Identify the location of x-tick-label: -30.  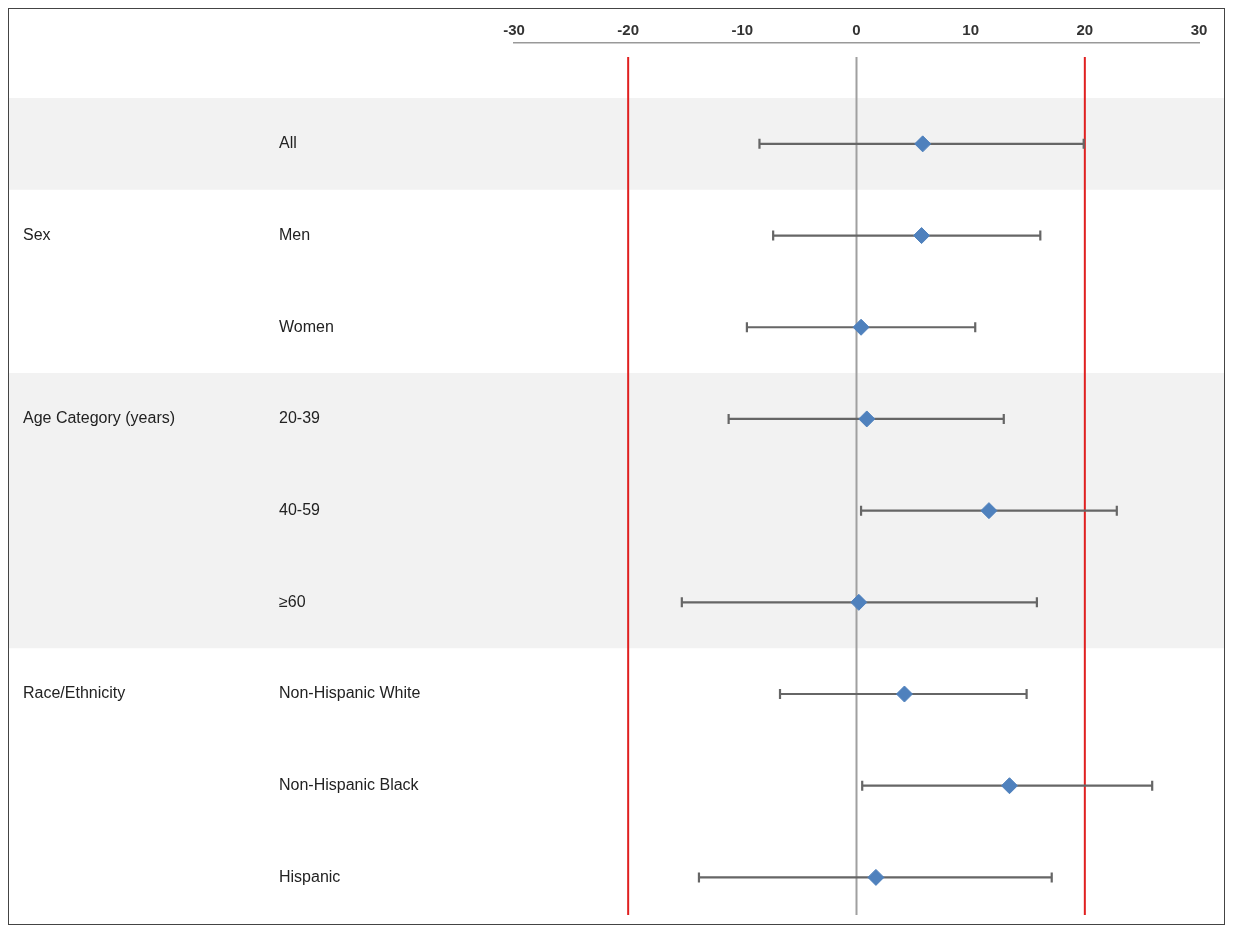
(514, 30).